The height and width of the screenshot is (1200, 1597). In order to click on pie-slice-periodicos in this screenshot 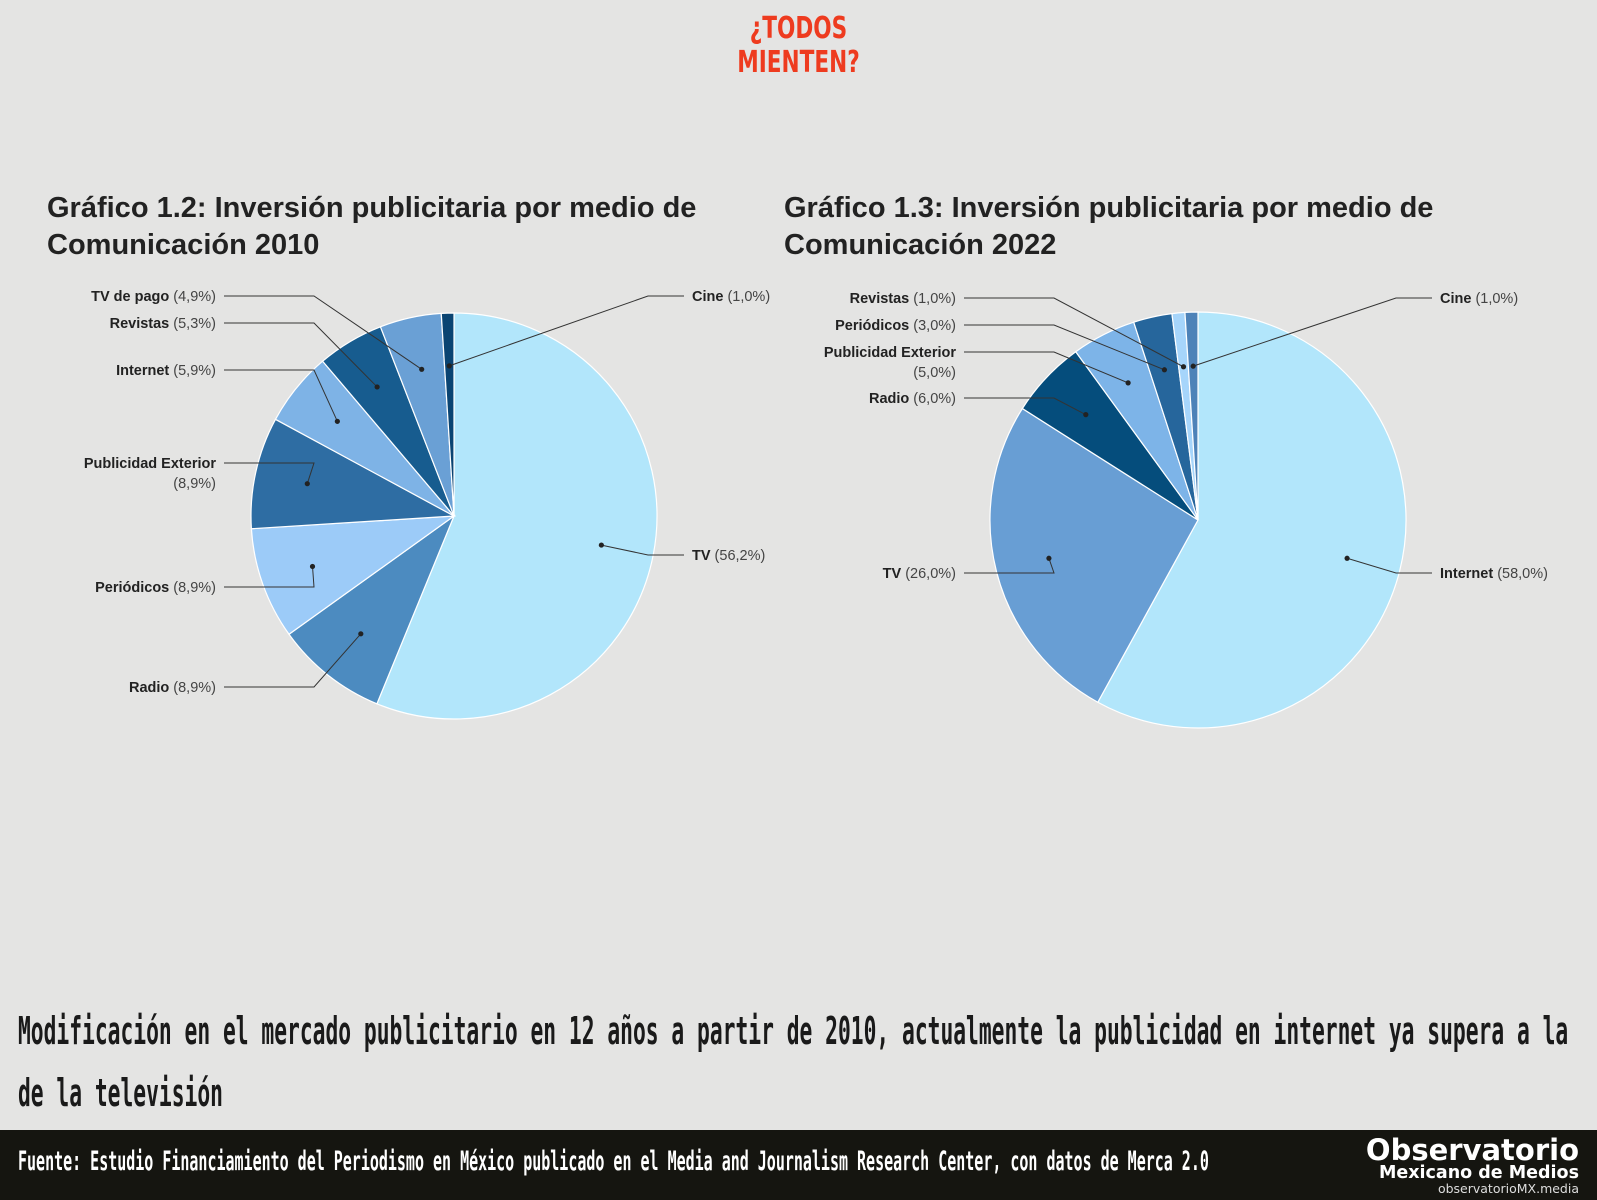, I will do `click(353, 575)`.